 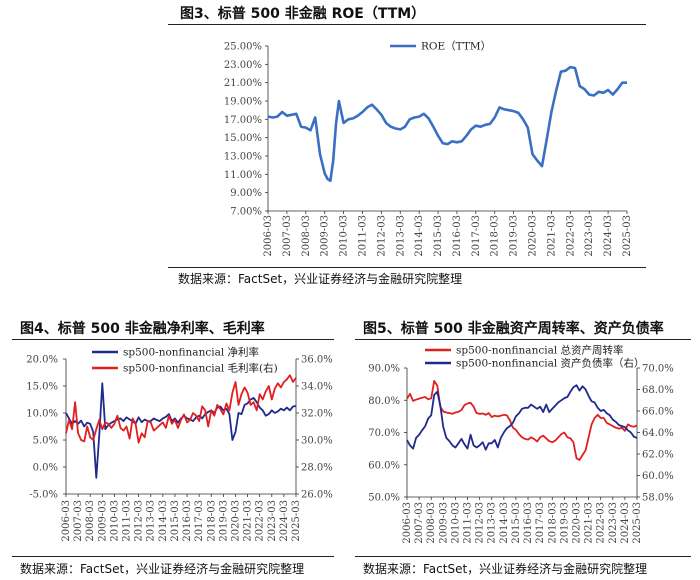 What do you see at coordinates (320, 279) in the screenshot?
I see `fig3-source: 数据来源：FactSet，兴业证券经济与金融研究院整理` at bounding box center [320, 279].